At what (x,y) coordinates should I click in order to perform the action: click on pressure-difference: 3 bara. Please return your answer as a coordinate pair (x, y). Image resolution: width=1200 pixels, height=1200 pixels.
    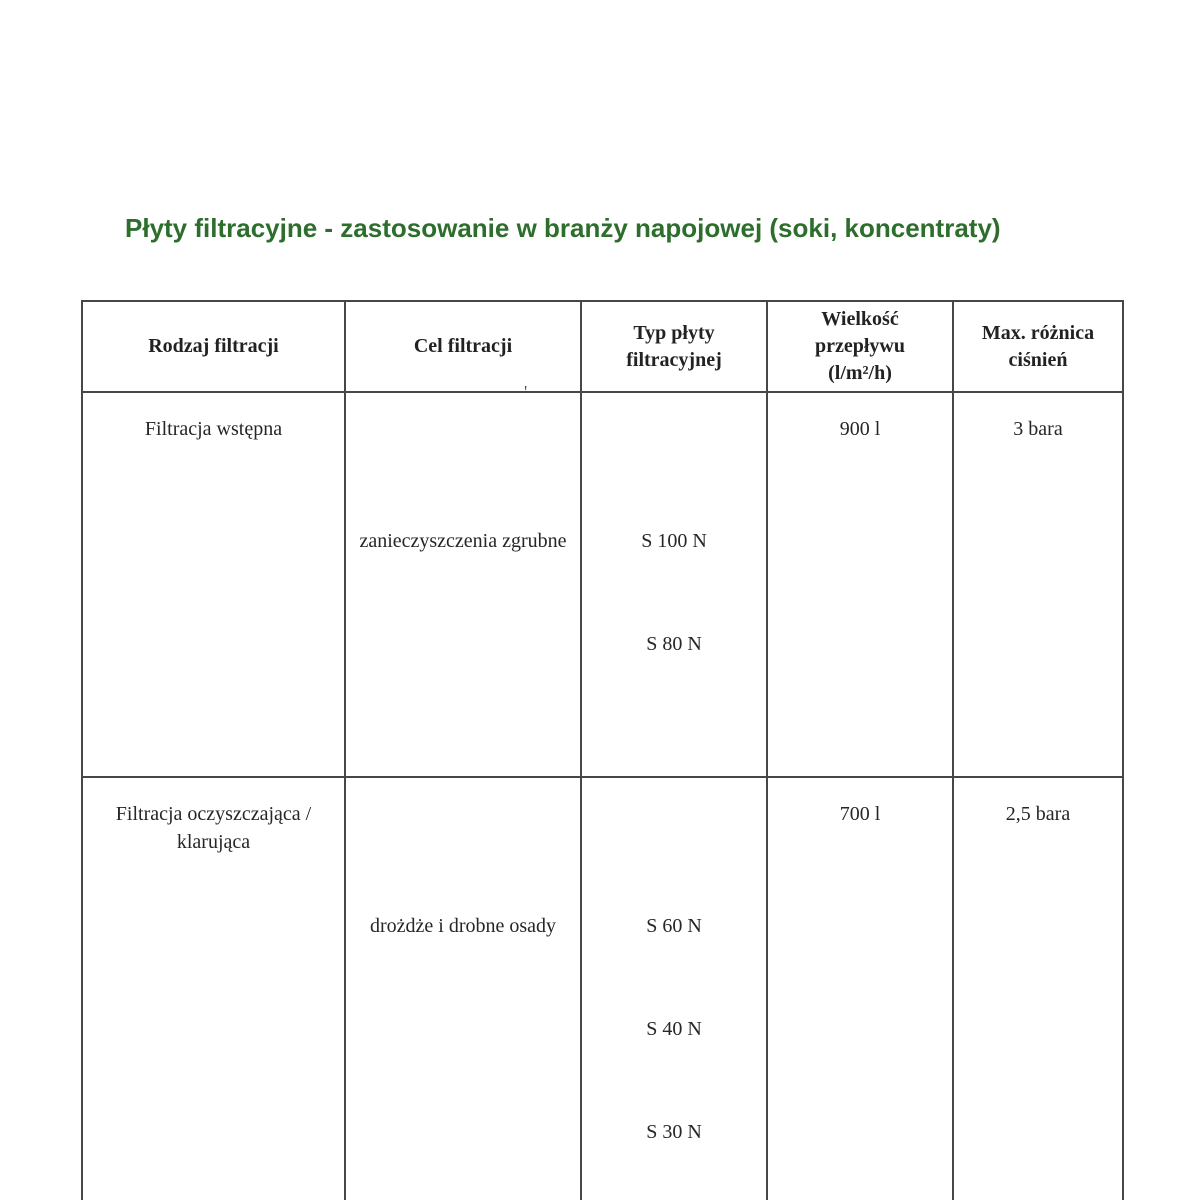
    Looking at the image, I should click on (1038, 429).